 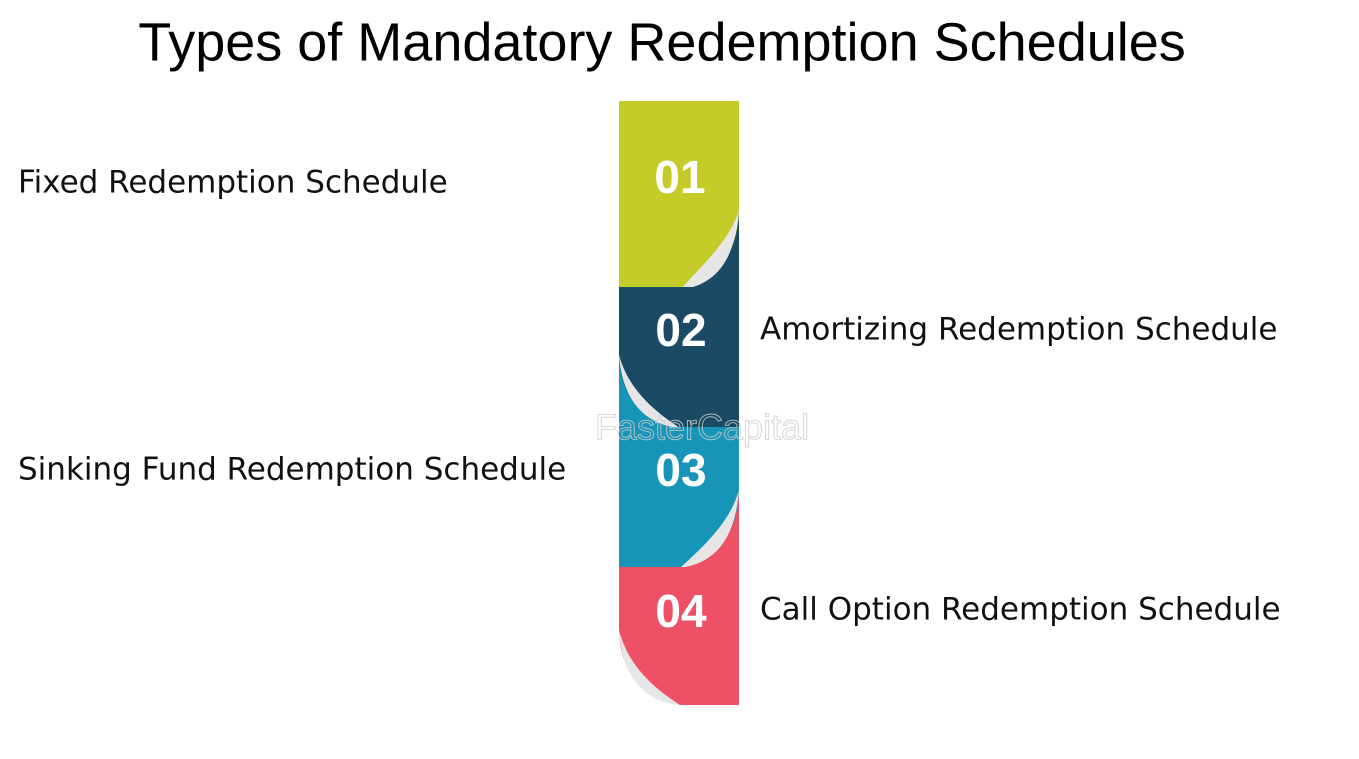 I want to click on step-number: 04, so click(x=681, y=611).